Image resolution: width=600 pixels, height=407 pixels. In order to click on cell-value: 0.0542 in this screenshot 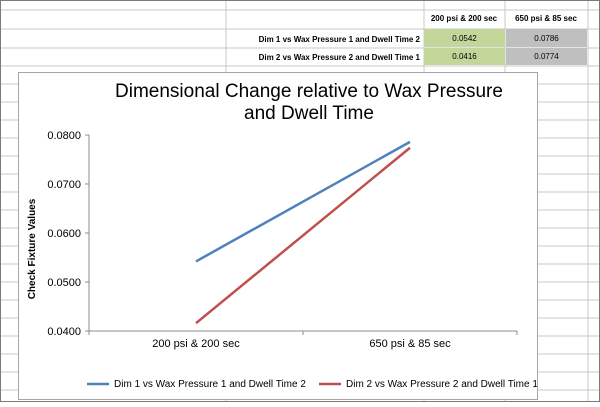, I will do `click(464, 38)`.